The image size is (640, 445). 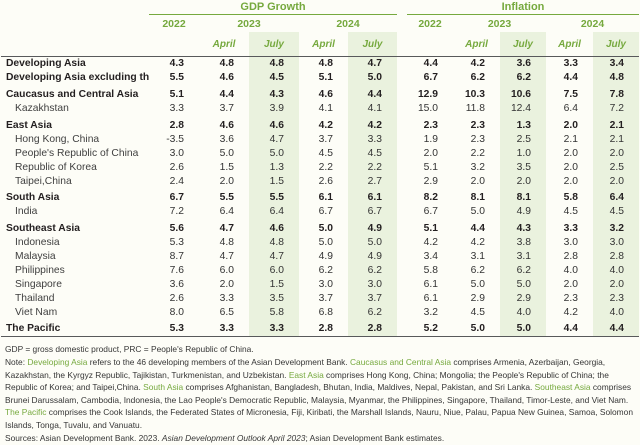 I want to click on inflation-value: 5.1, so click(x=430, y=229).